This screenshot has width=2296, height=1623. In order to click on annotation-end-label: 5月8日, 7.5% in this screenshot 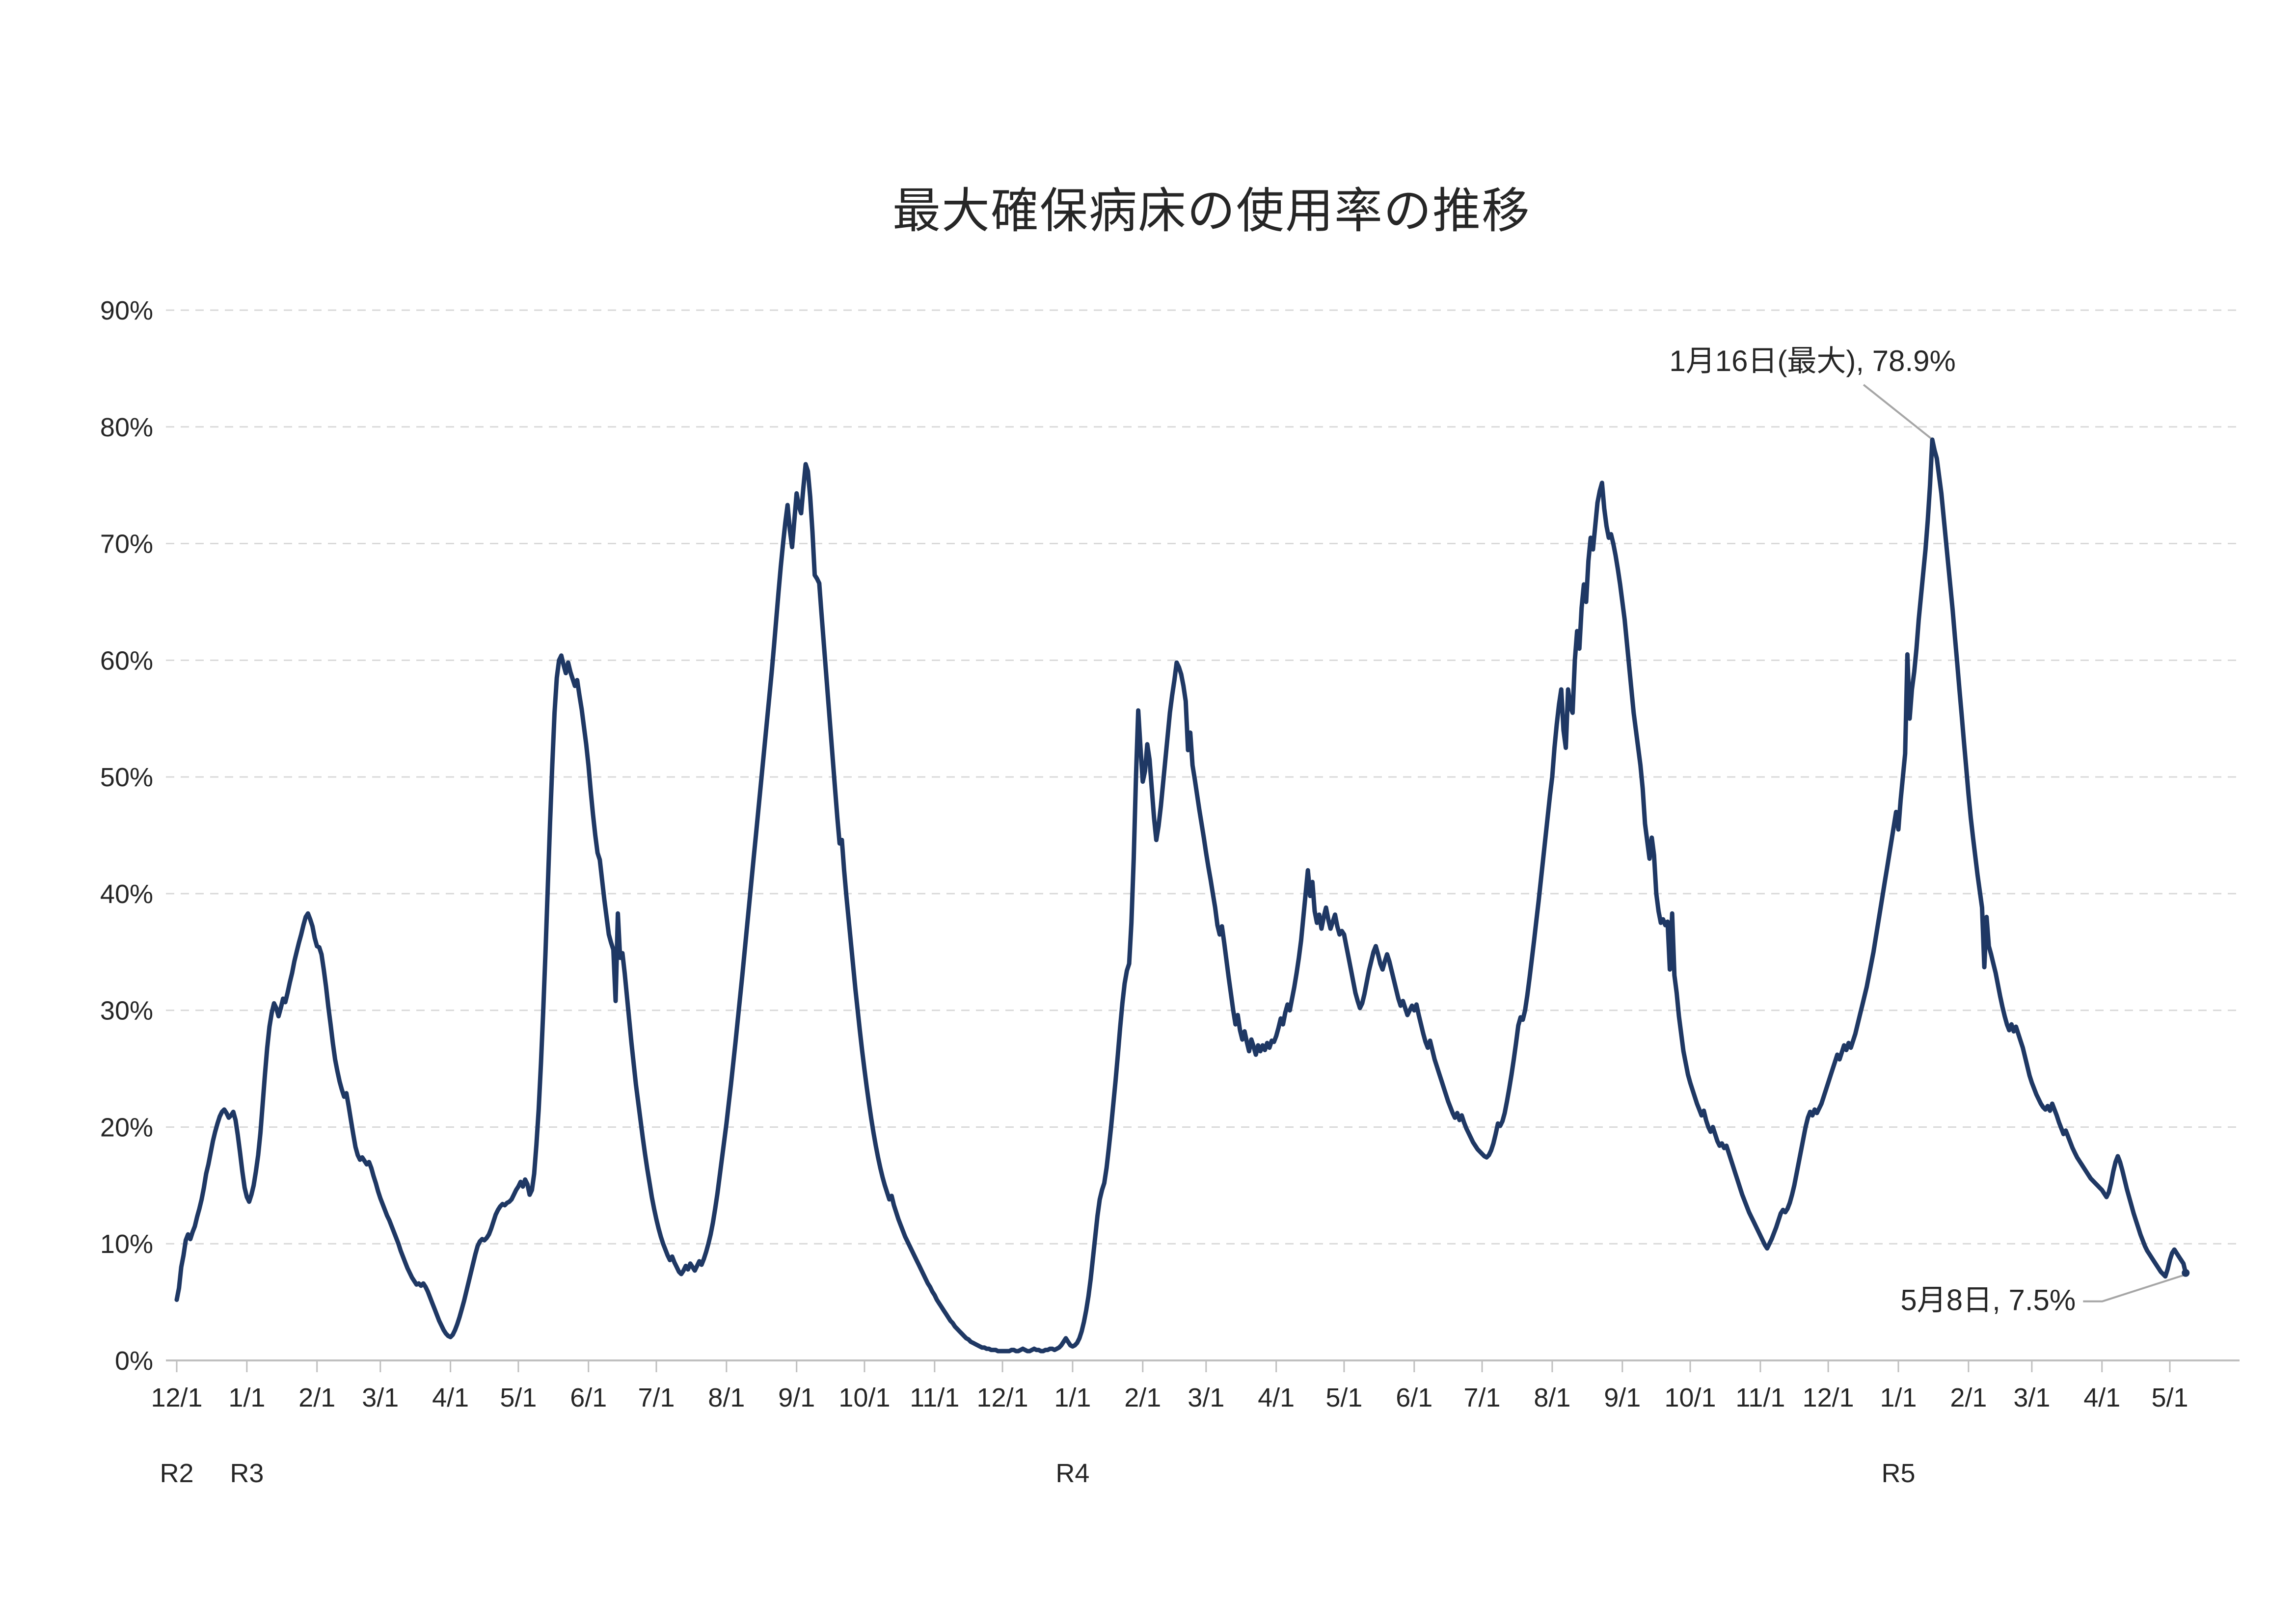, I will do `click(1988, 1300)`.